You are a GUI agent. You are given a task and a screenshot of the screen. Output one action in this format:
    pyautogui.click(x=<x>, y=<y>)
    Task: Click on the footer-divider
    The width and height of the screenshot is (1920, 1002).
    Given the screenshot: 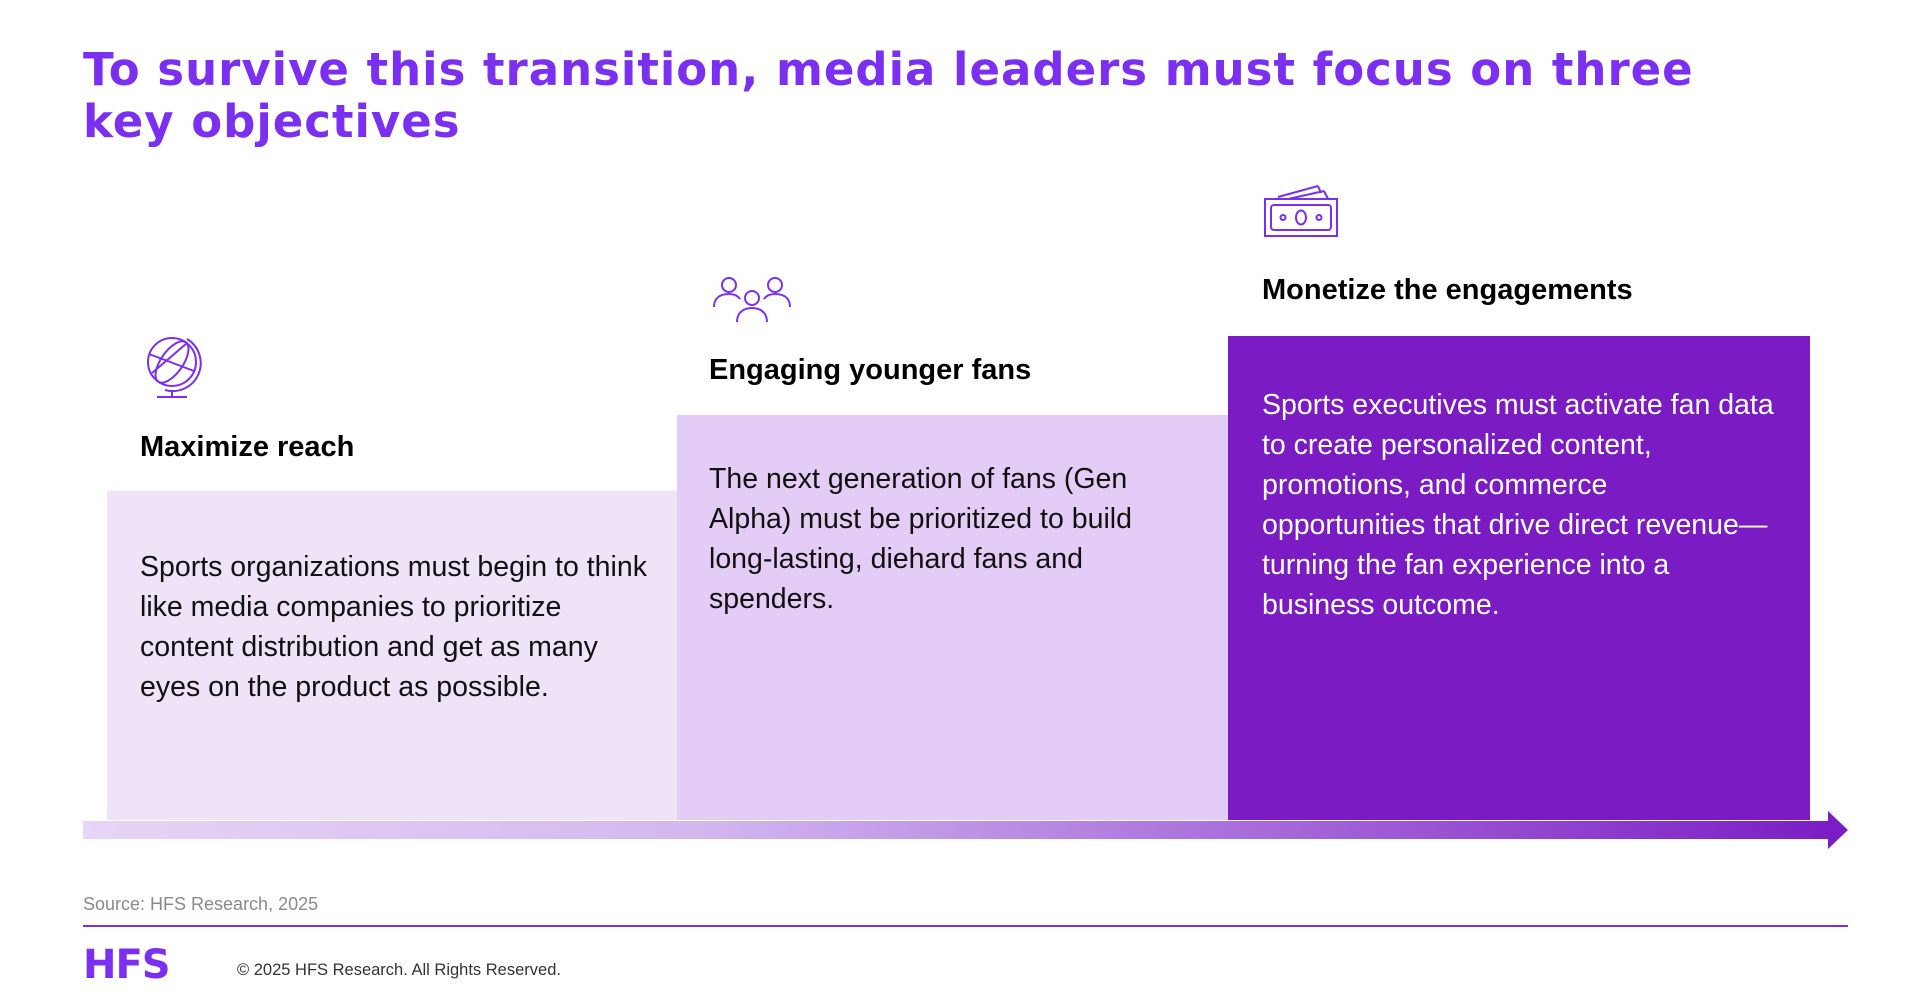 What is the action you would take?
    pyautogui.click(x=965, y=926)
    